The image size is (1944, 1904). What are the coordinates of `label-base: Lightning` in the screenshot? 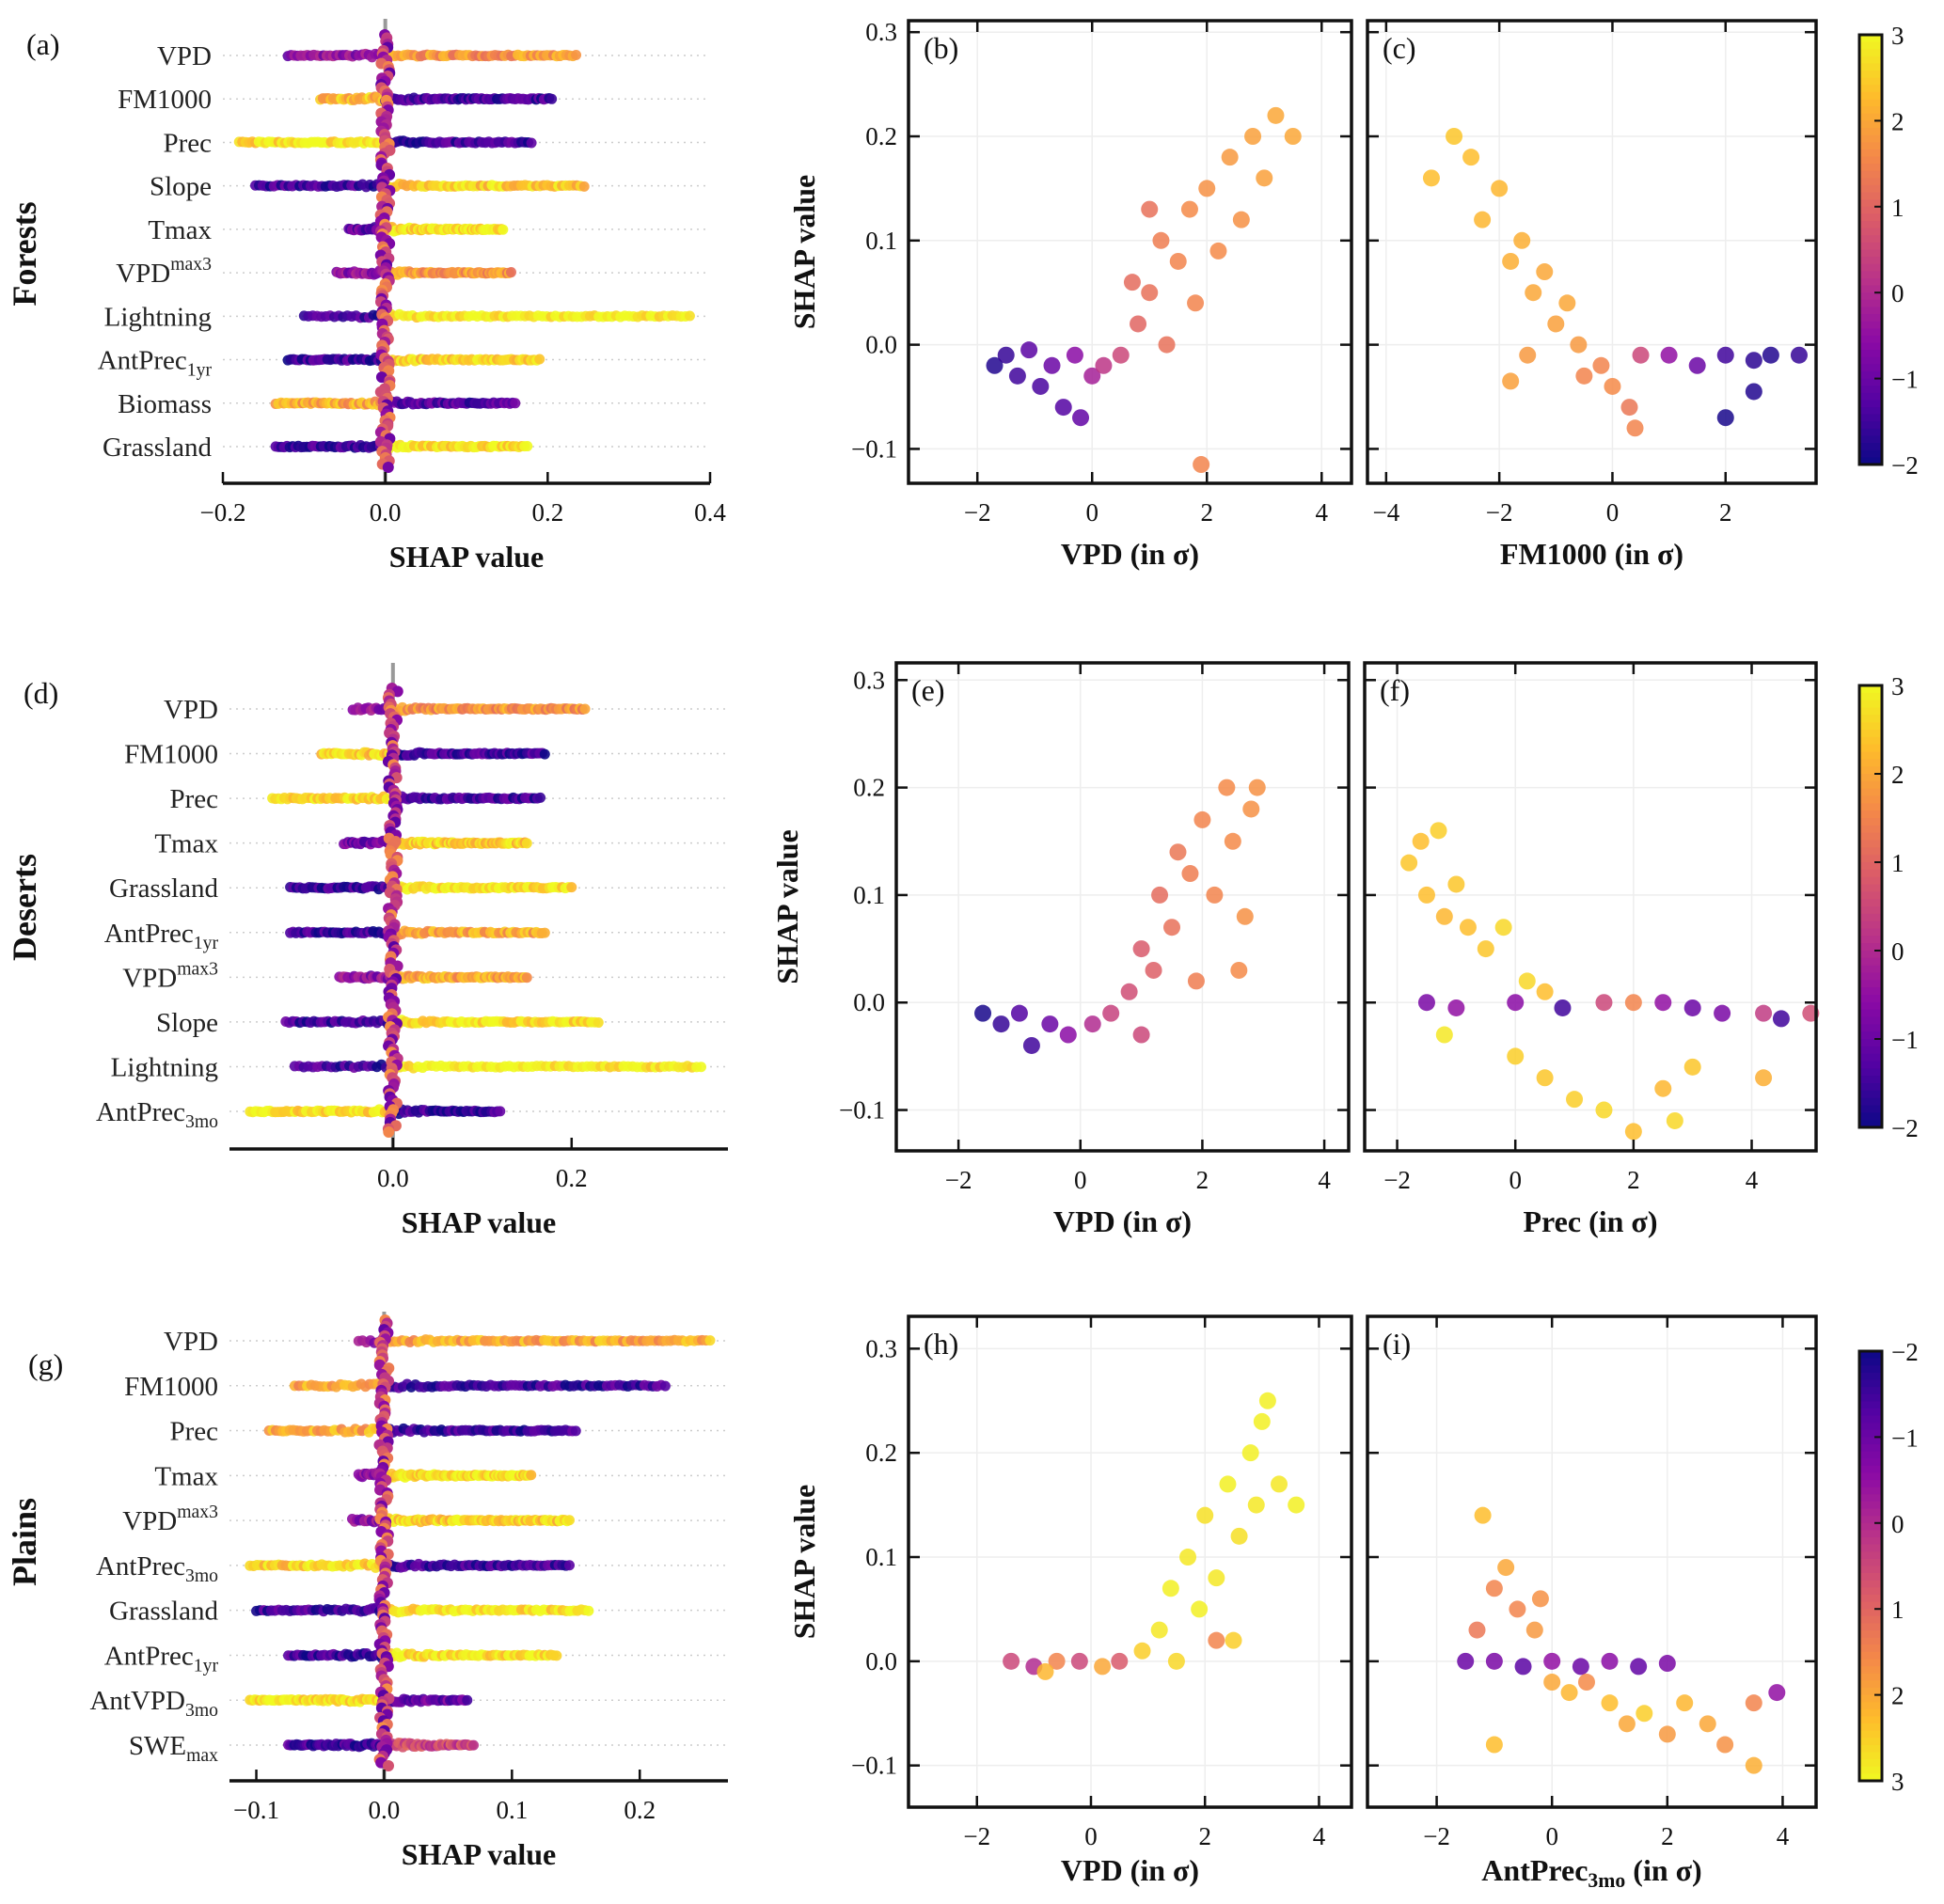 It's located at (158, 317).